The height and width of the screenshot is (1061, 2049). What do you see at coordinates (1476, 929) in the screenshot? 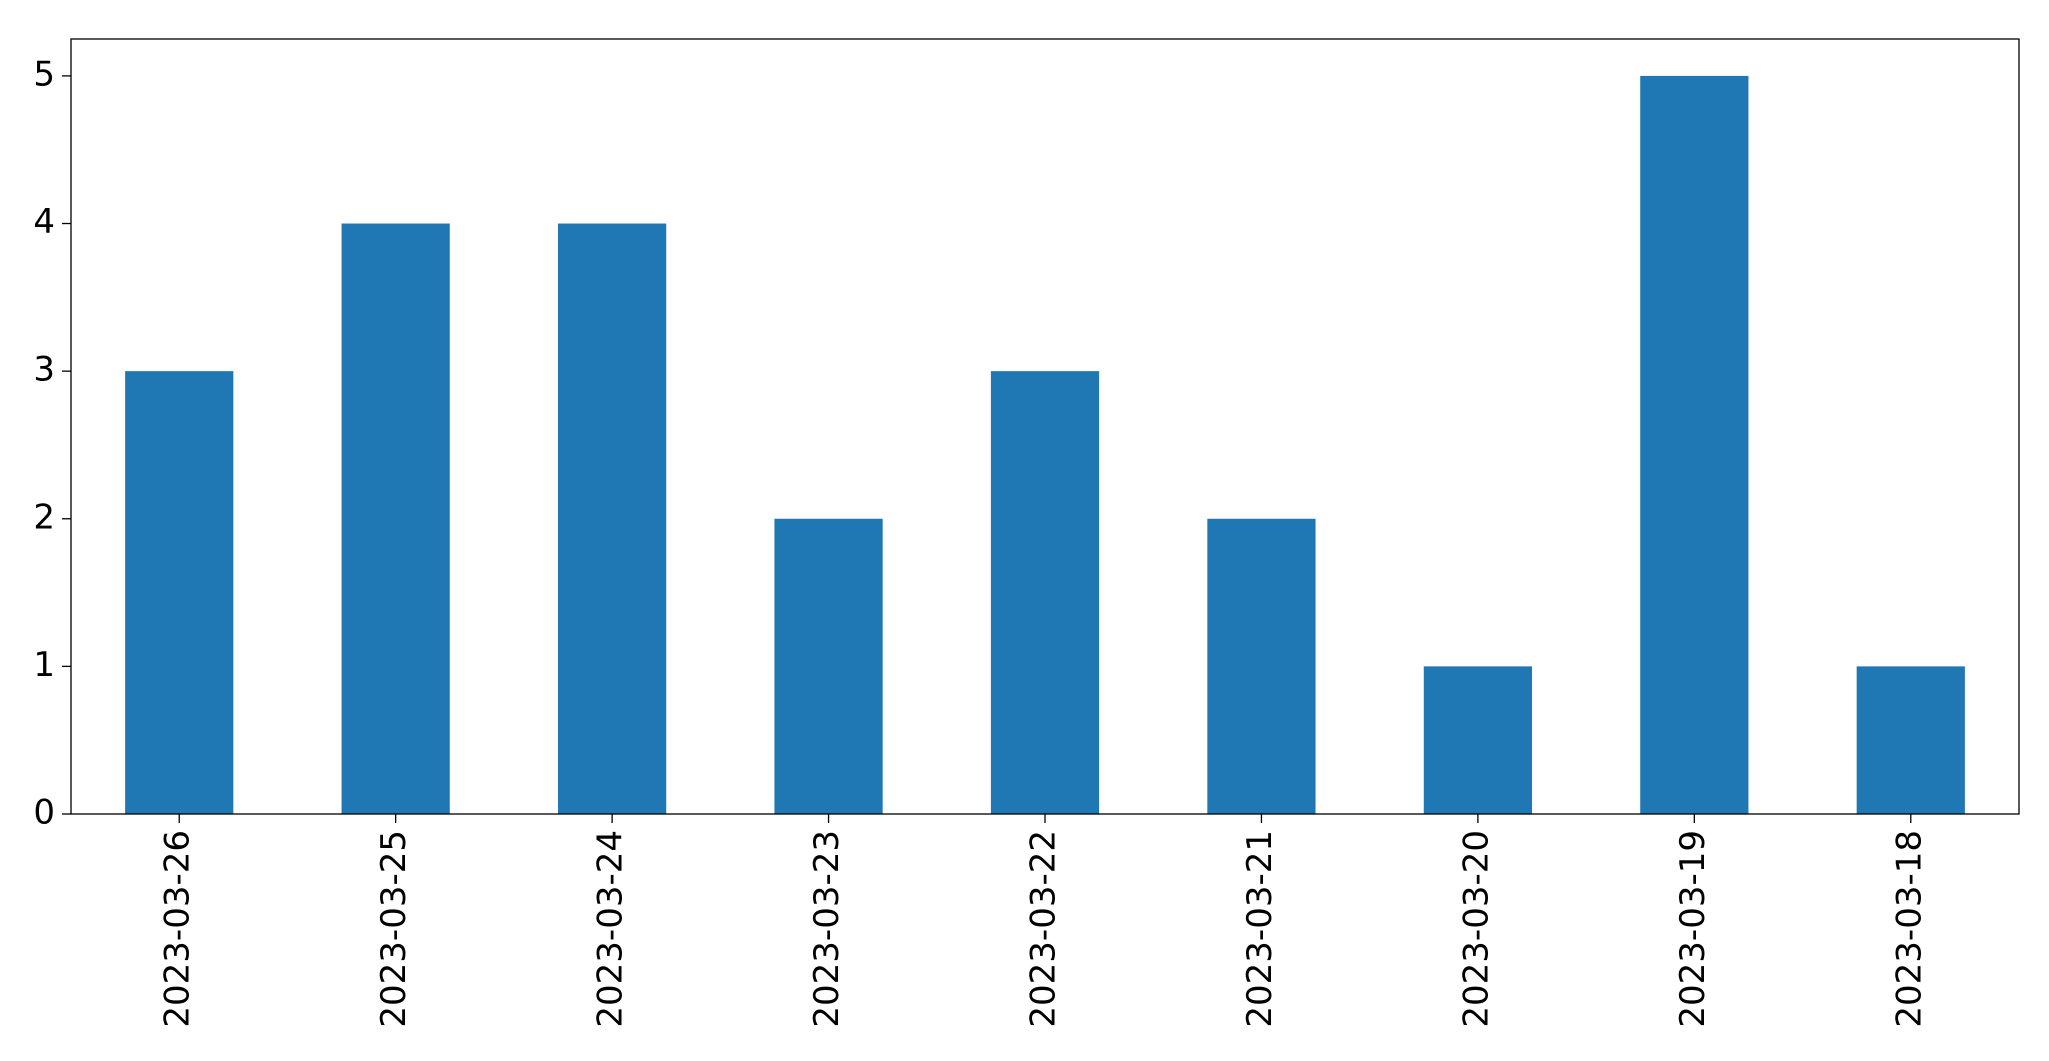
I see `x-tick-label: 2023-03-20` at bounding box center [1476, 929].